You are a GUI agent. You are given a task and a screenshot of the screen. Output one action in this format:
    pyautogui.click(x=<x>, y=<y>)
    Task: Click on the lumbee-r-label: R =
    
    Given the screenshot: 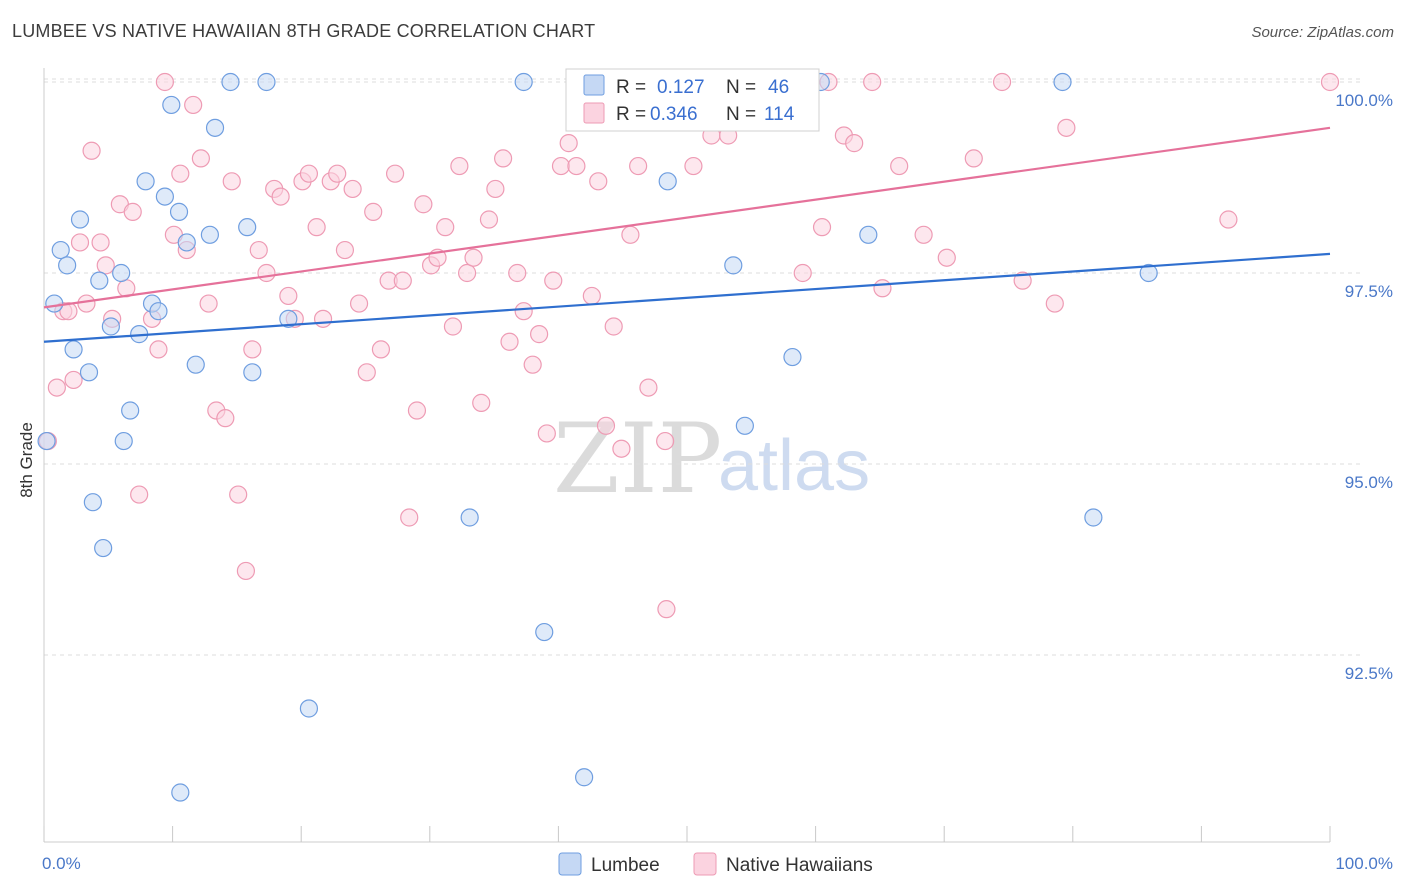 What is the action you would take?
    pyautogui.click(x=631, y=87)
    